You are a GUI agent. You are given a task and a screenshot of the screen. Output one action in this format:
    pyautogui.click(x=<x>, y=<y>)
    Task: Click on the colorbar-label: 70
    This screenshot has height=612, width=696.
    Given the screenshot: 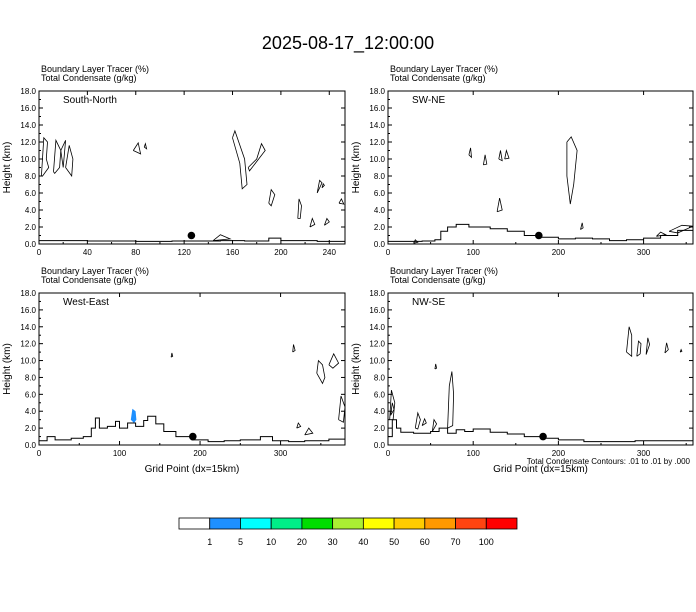 What is the action you would take?
    pyautogui.click(x=456, y=542)
    